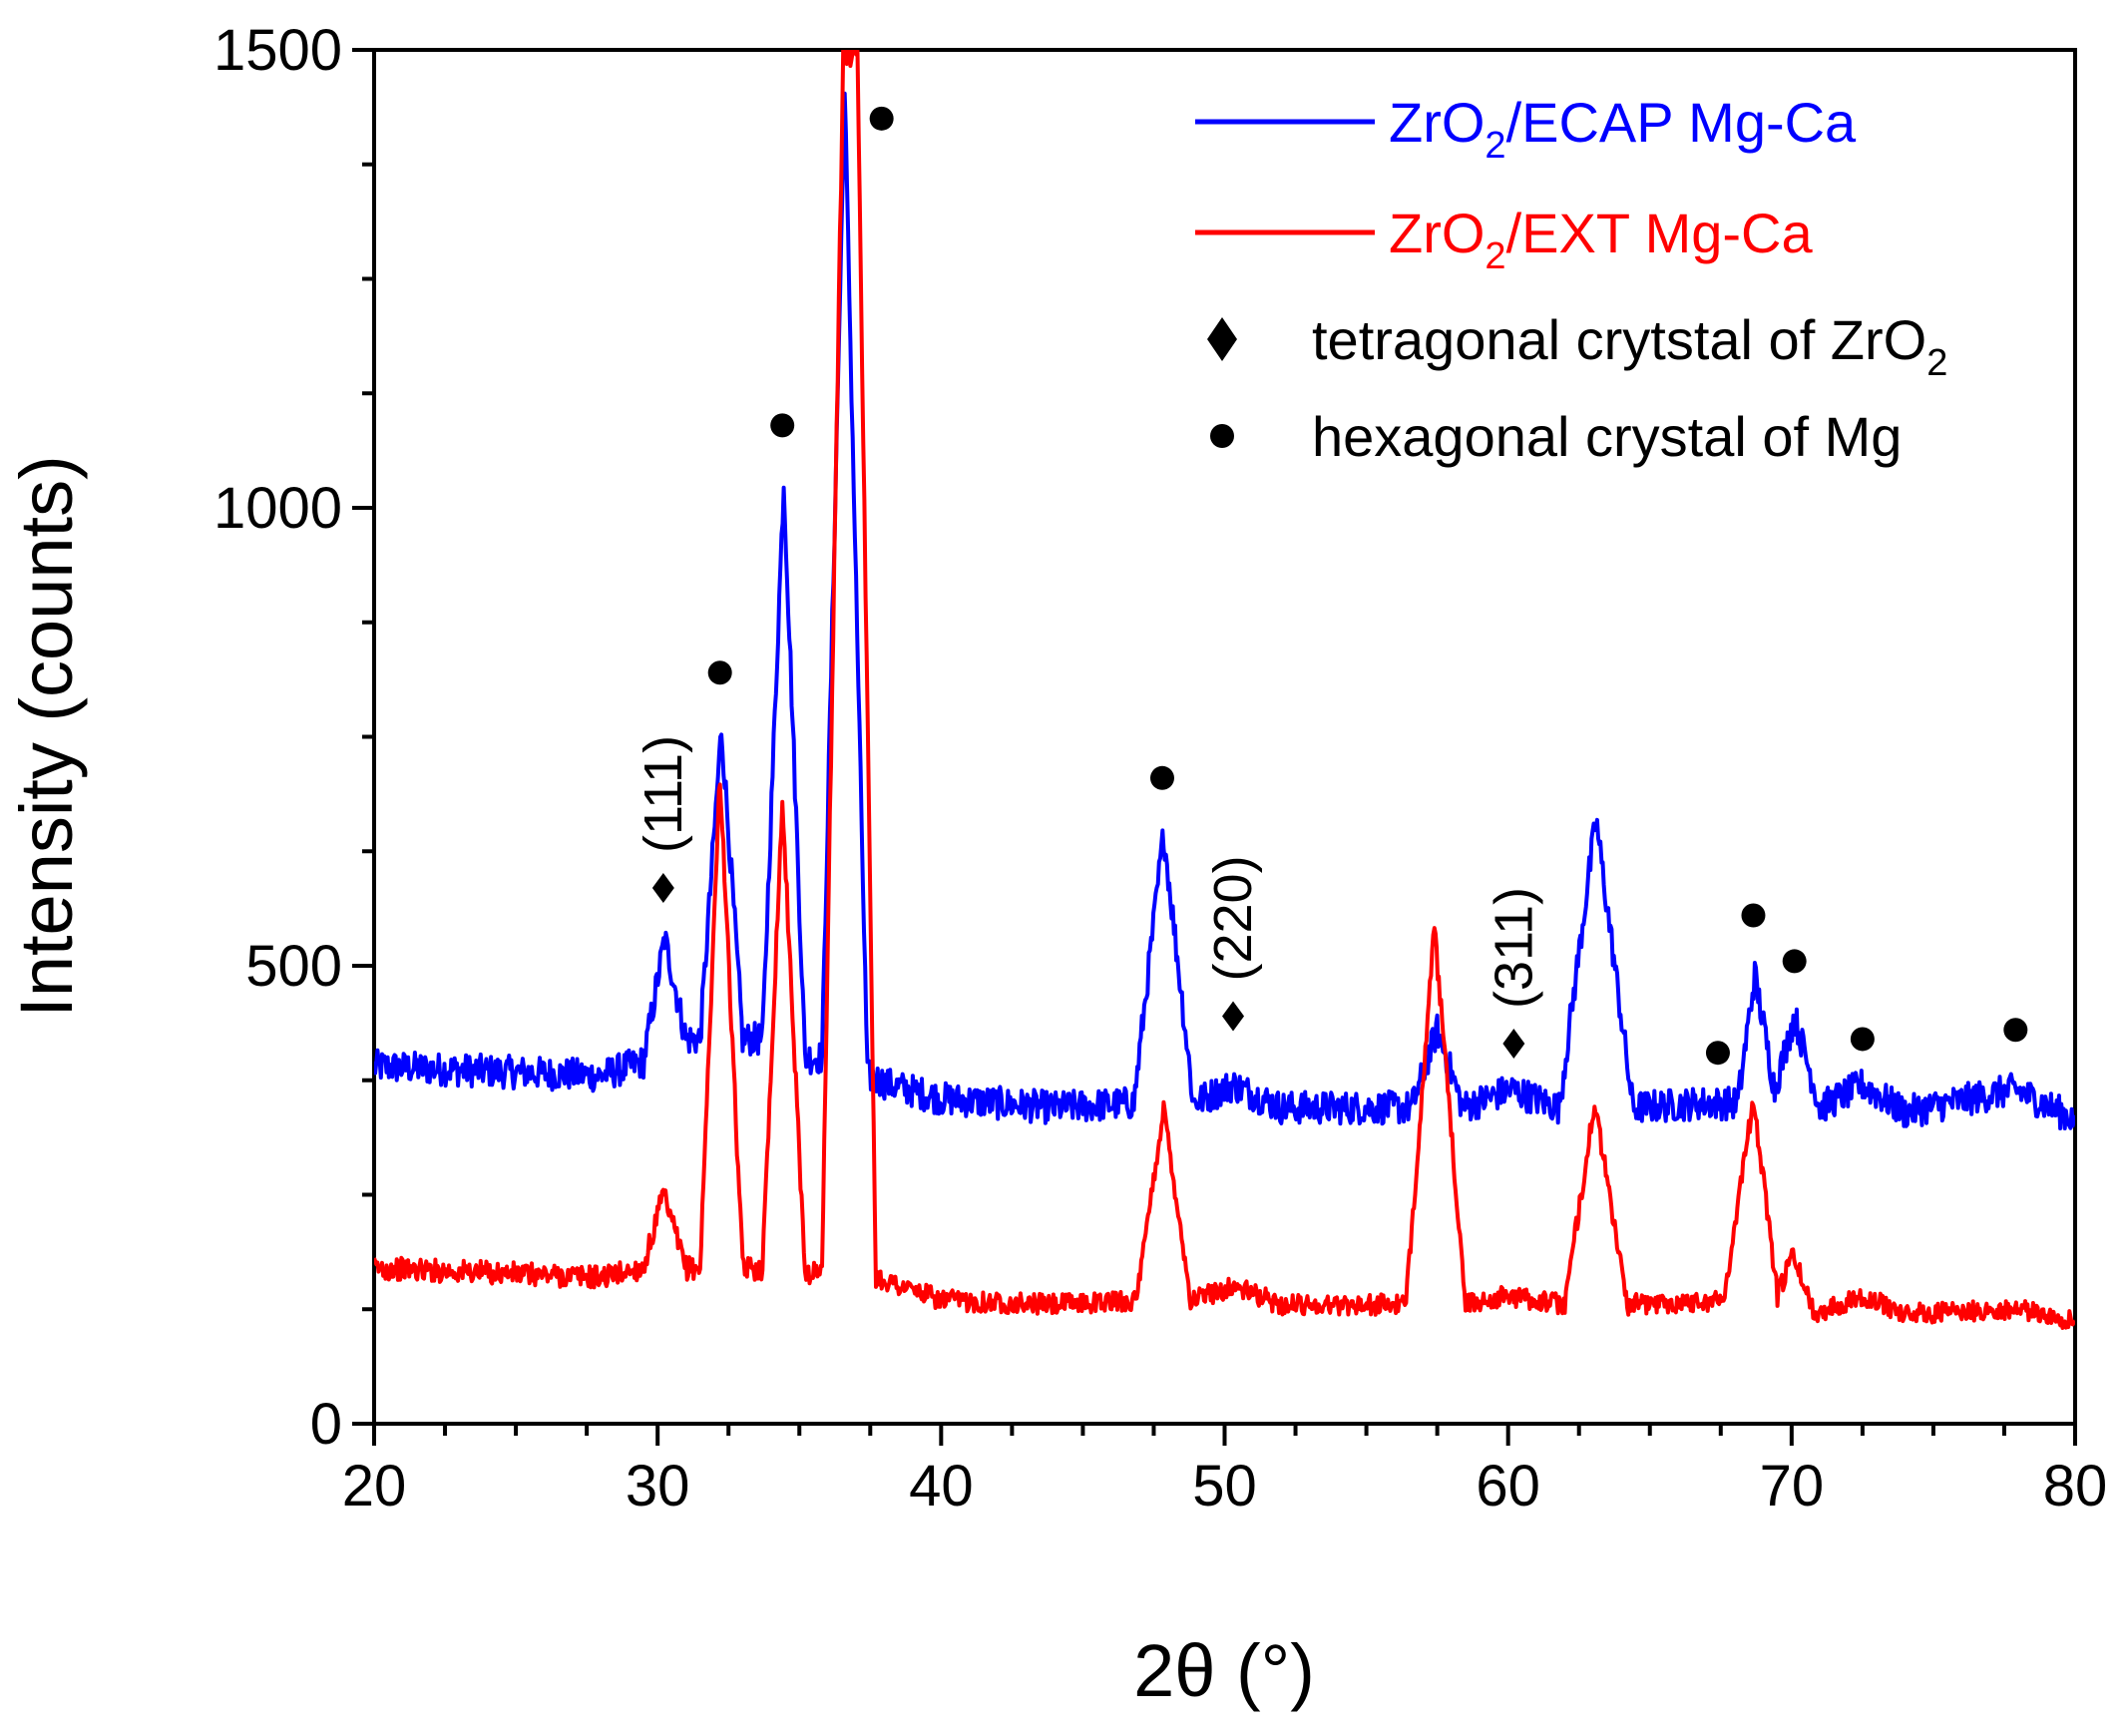  I want to click on legend-diamond-icon, so click(1222, 339).